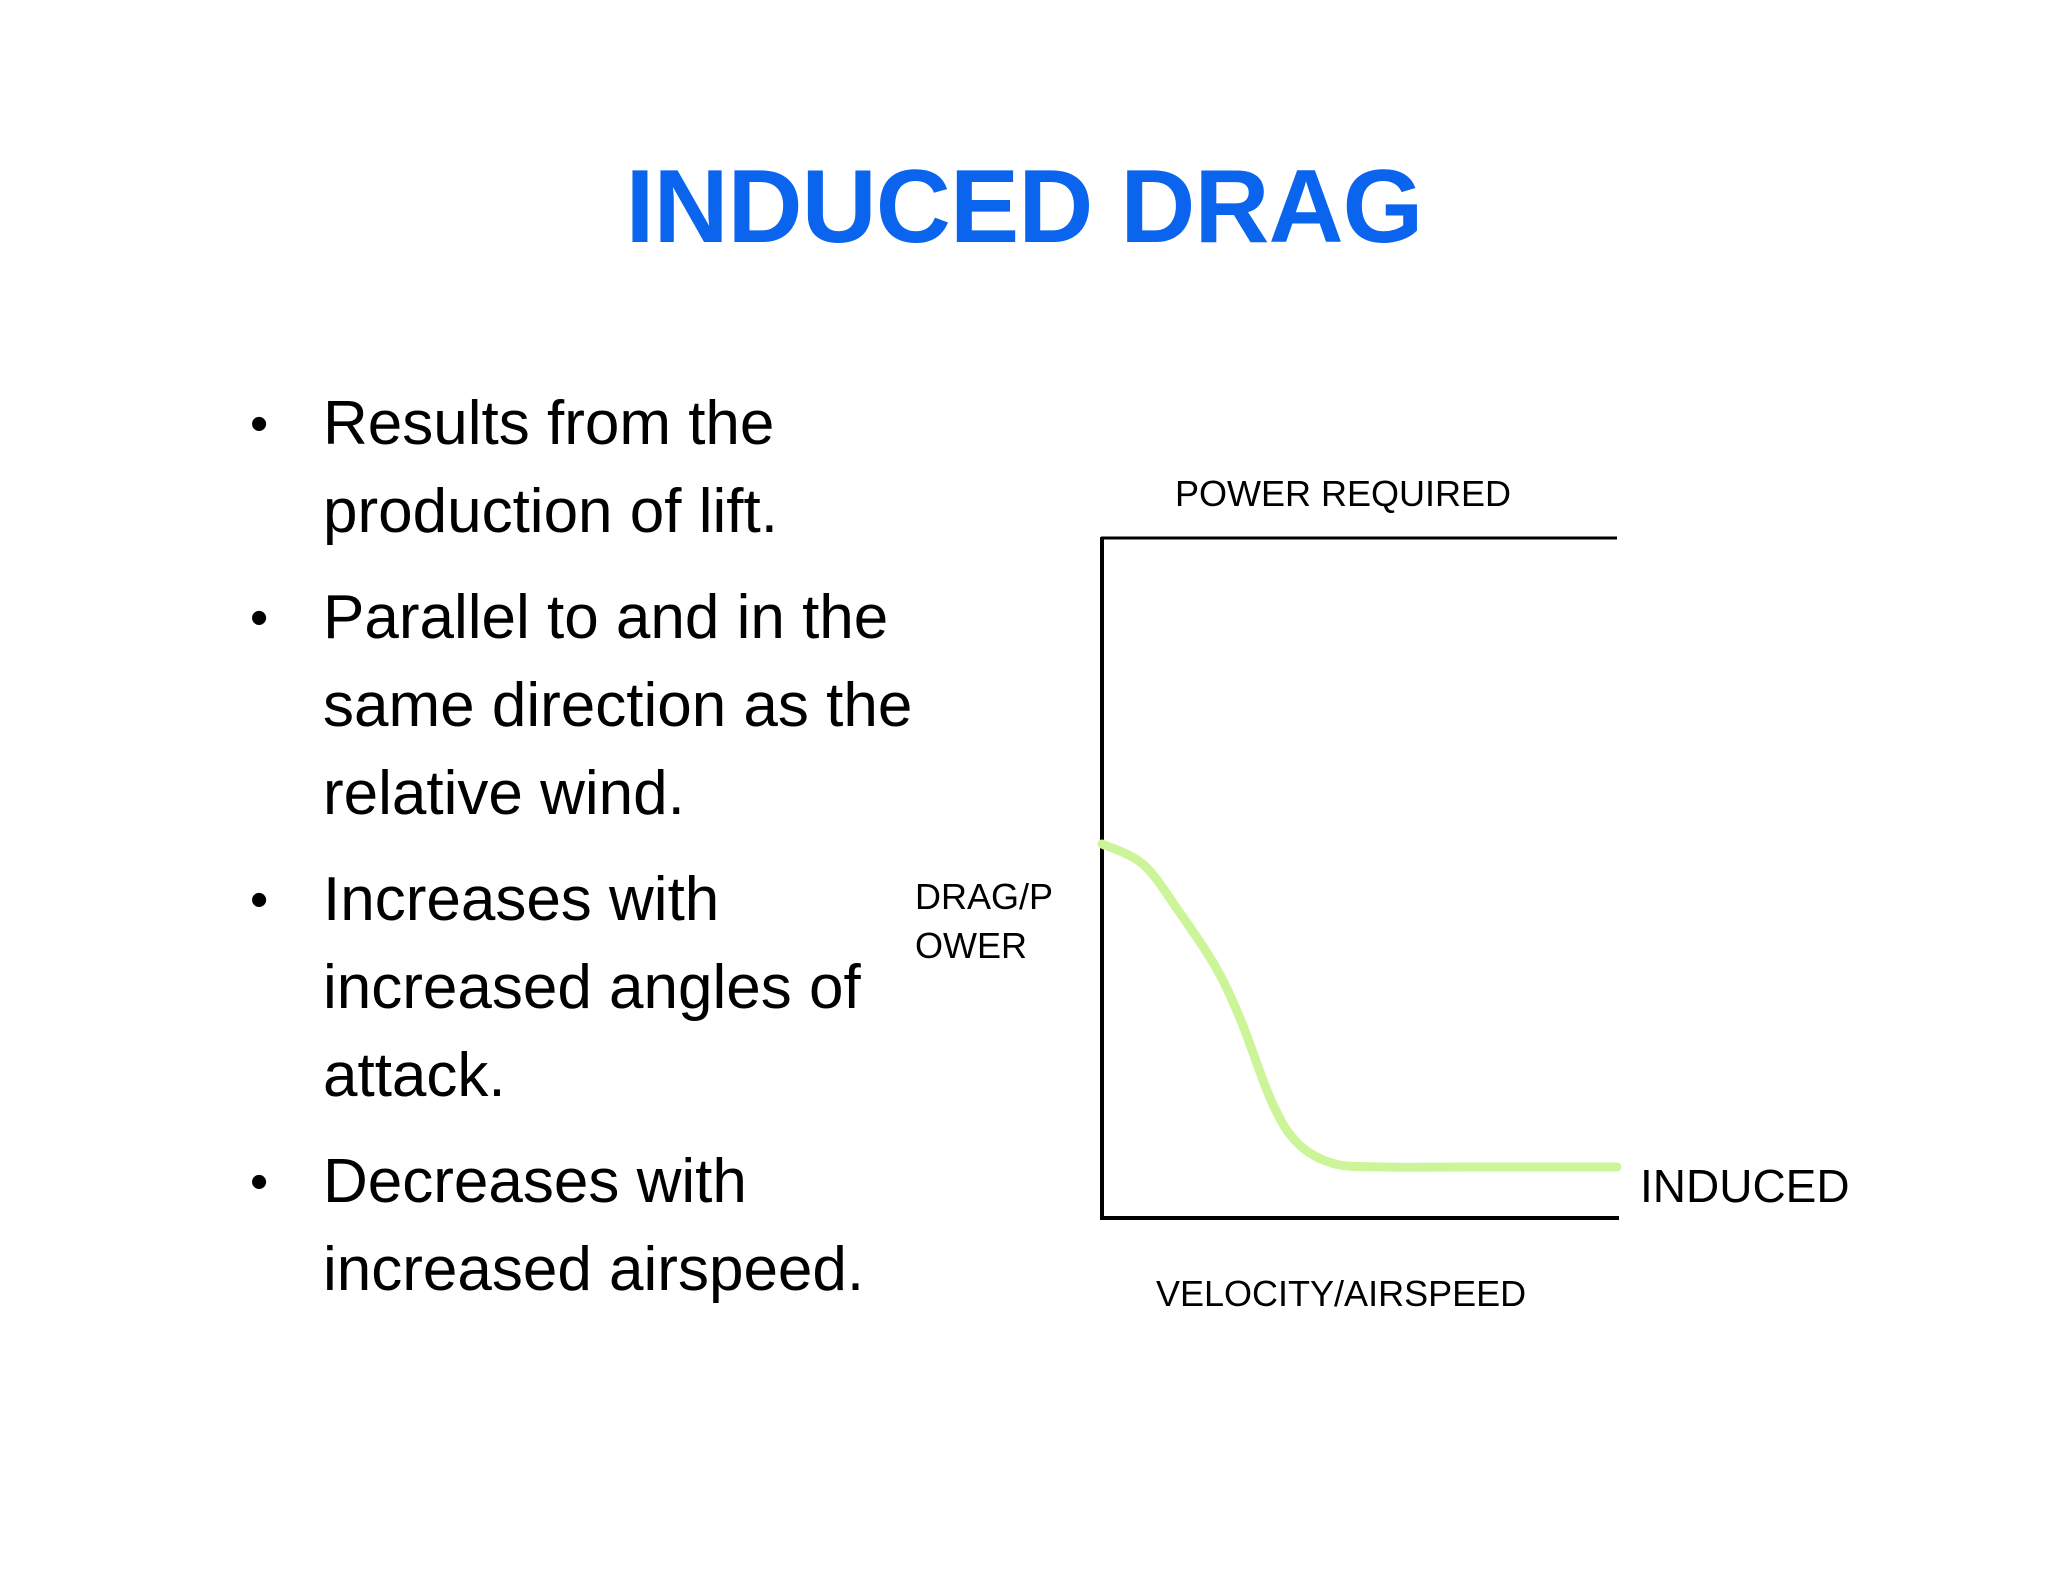  Describe the element at coordinates (1341, 1293) in the screenshot. I see `x-axis-label: VELOCITY/AIRSPEED` at that location.